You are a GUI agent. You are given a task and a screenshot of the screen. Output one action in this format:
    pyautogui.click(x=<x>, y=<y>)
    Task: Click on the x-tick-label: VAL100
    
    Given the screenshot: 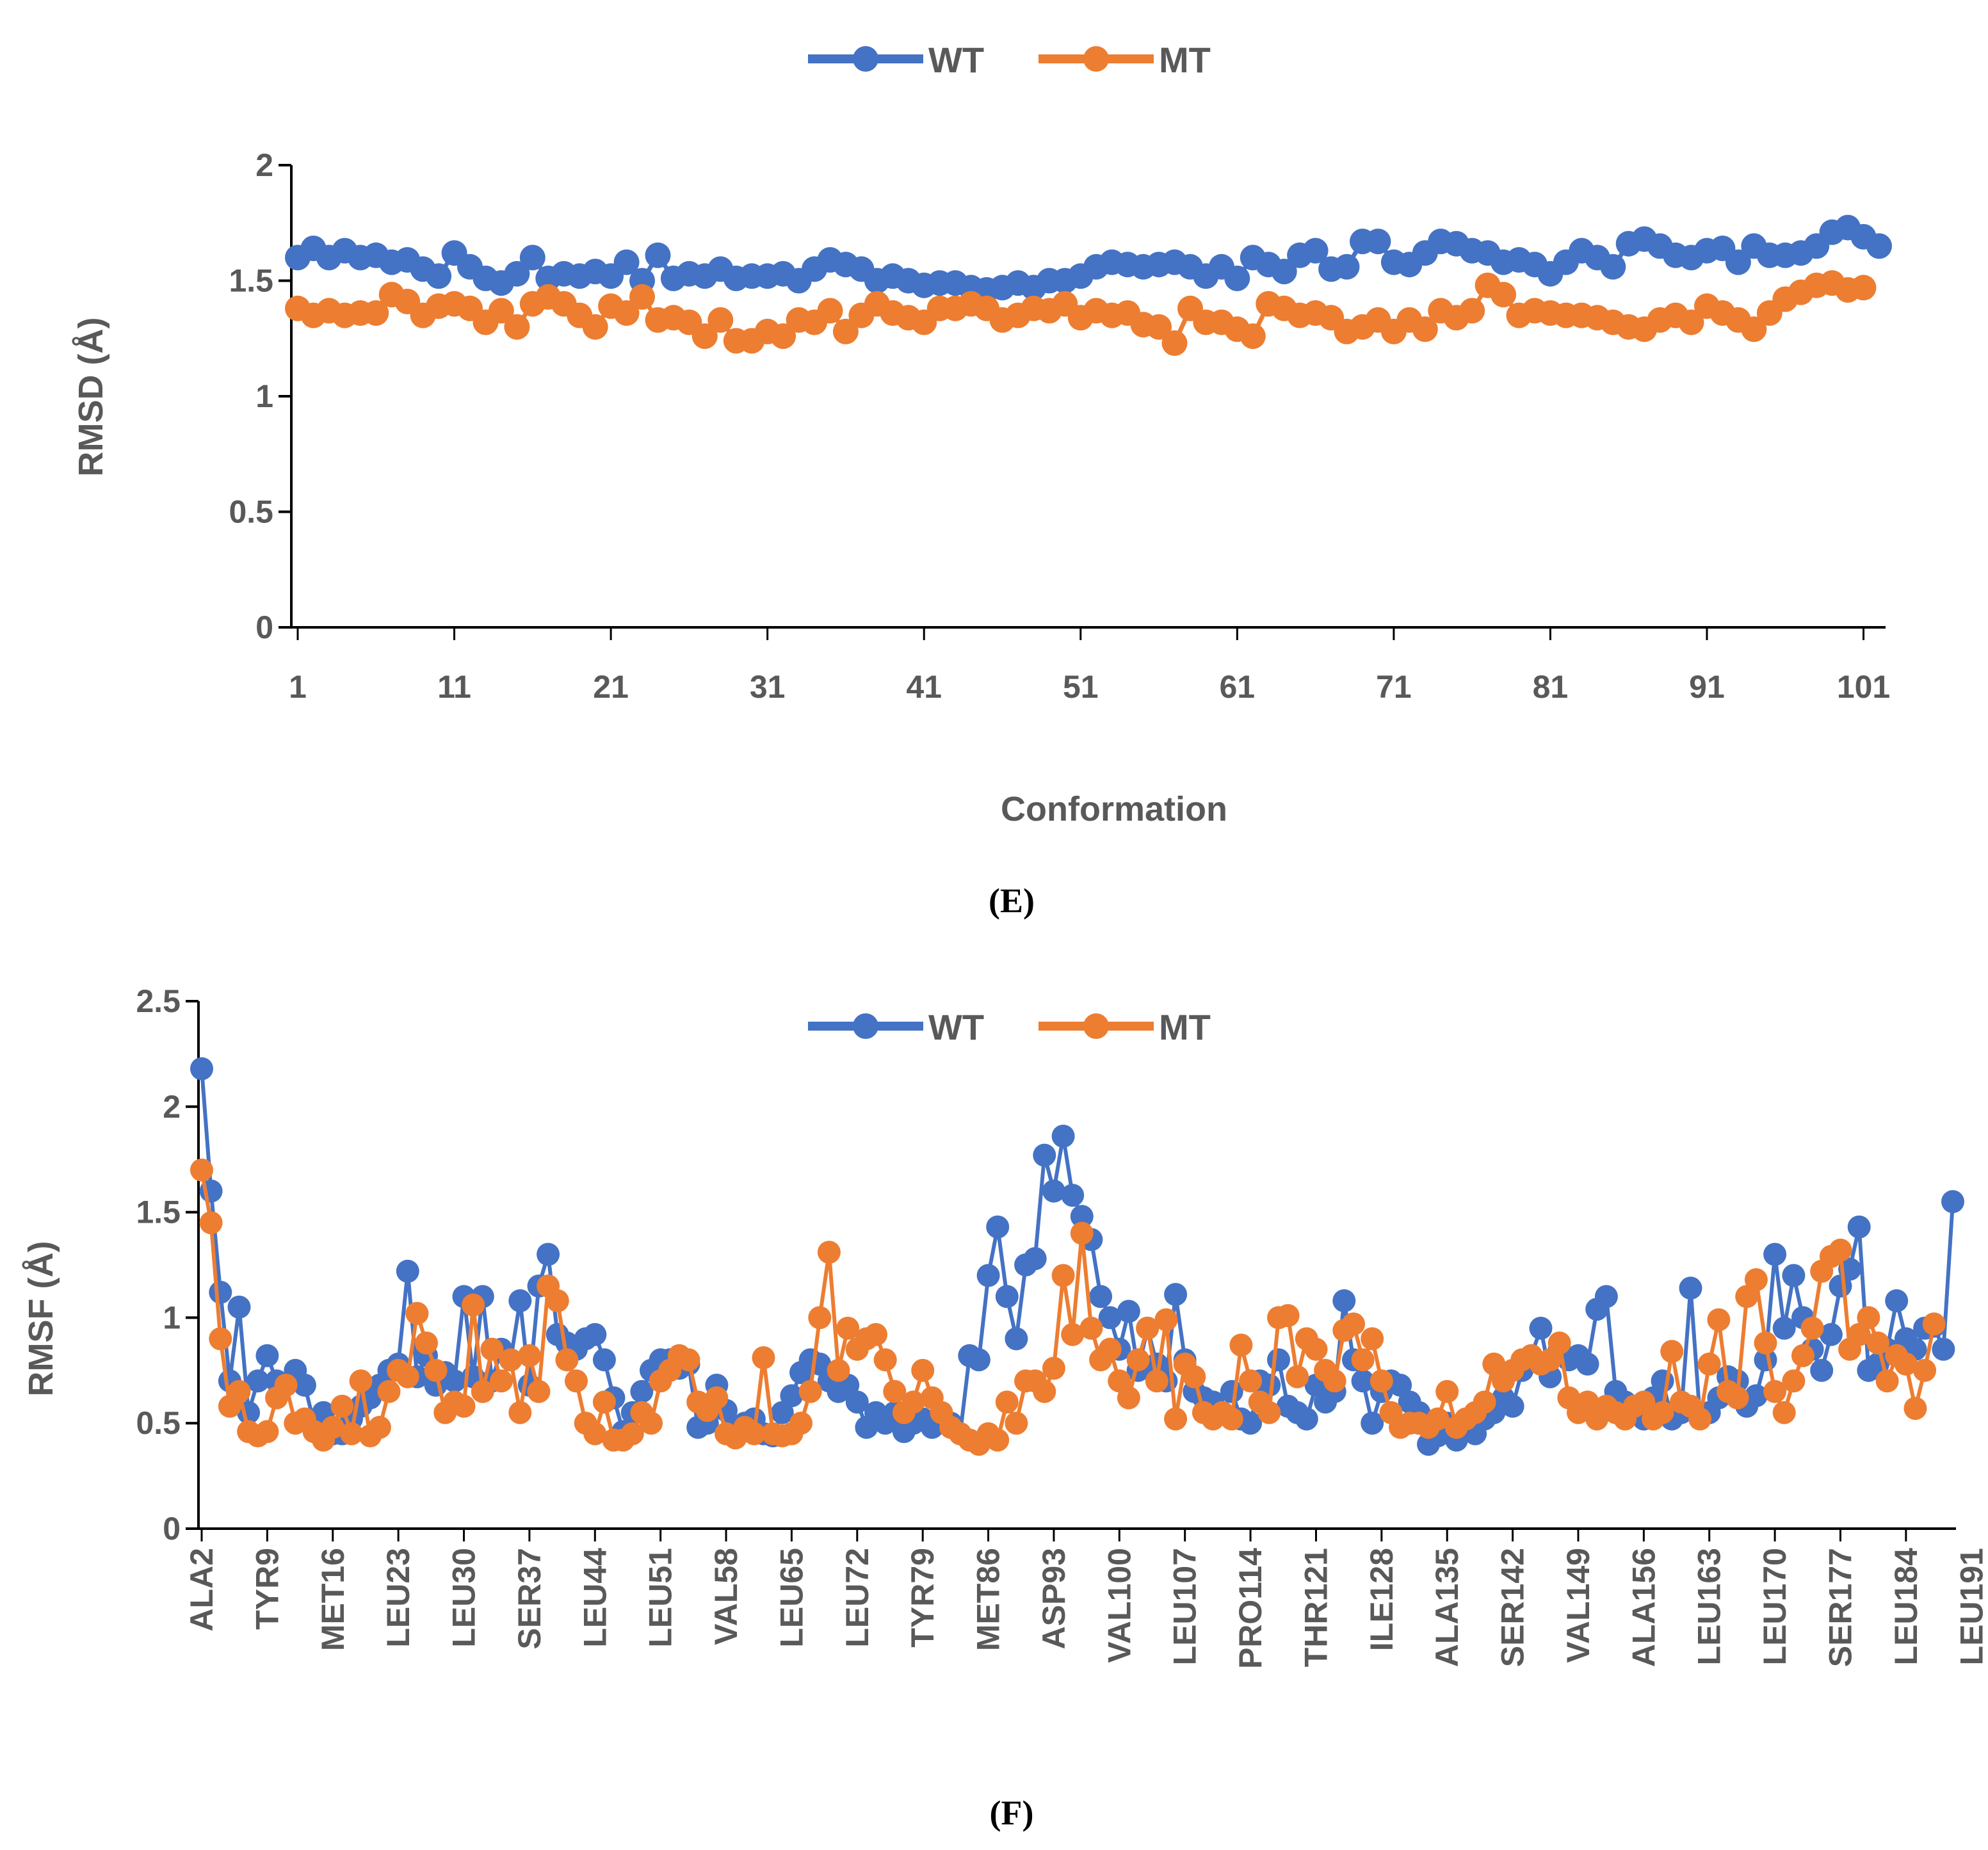 What is the action you would take?
    pyautogui.click(x=1119, y=1606)
    